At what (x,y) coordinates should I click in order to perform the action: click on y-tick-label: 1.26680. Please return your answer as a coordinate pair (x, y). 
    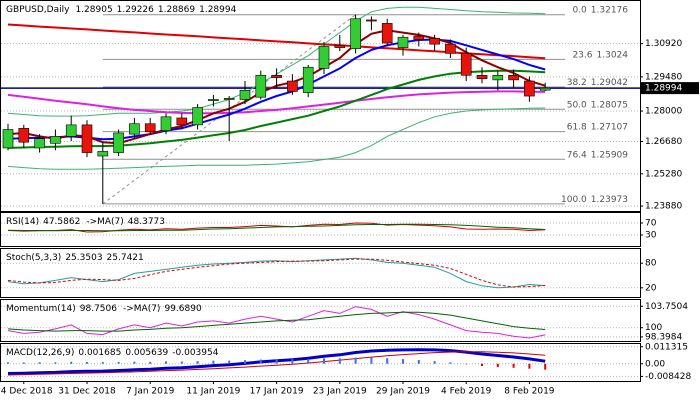
    Looking at the image, I should click on (663, 142).